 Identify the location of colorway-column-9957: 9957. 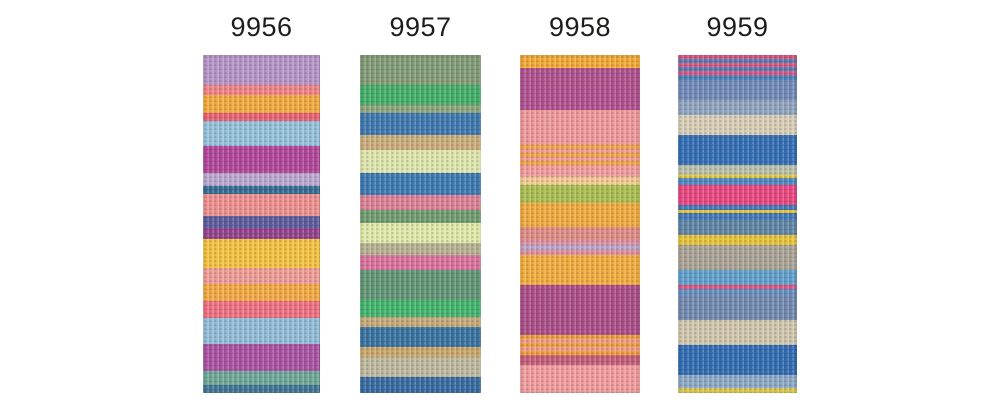
(420, 205).